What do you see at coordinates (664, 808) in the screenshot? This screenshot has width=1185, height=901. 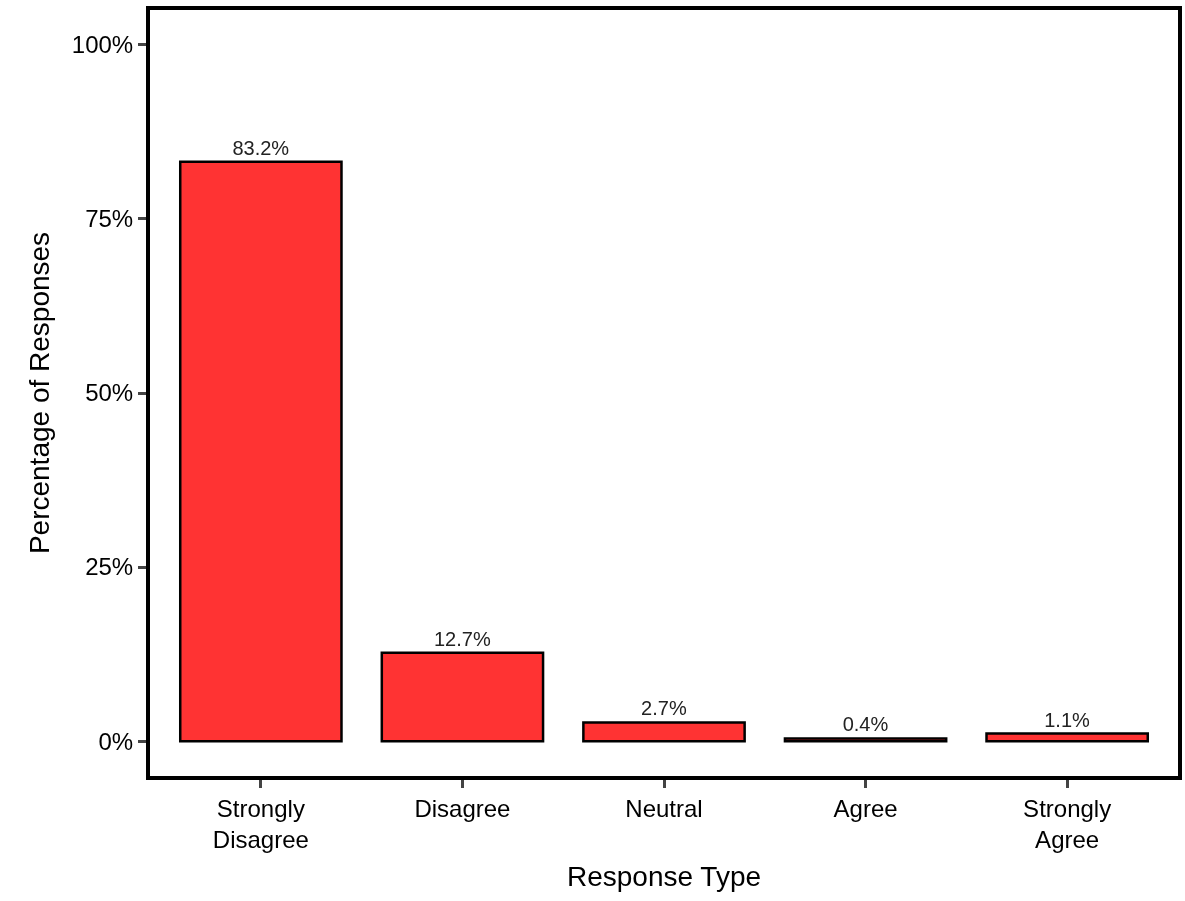 I see `x-tick-label: Neutral` at bounding box center [664, 808].